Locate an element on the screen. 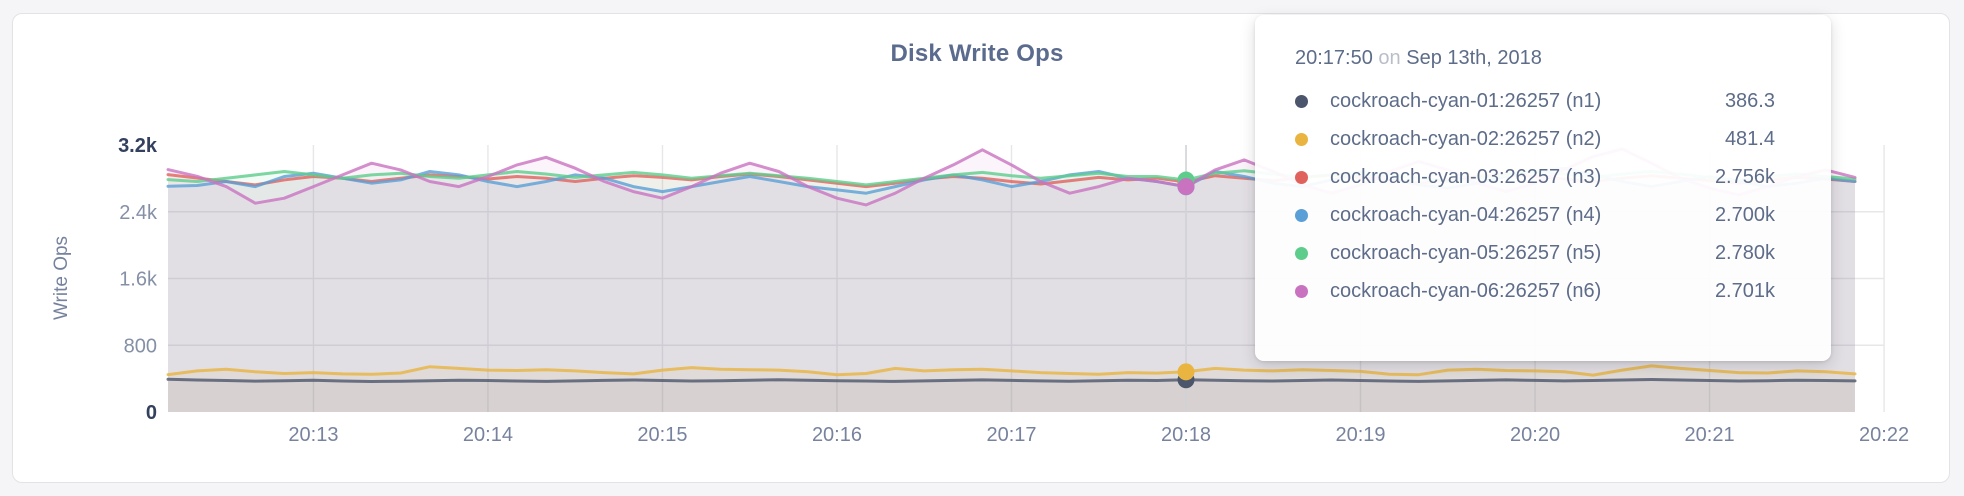  series-label: cockroach-cyan-03:26257 (n3) is located at coordinates (1466, 176).